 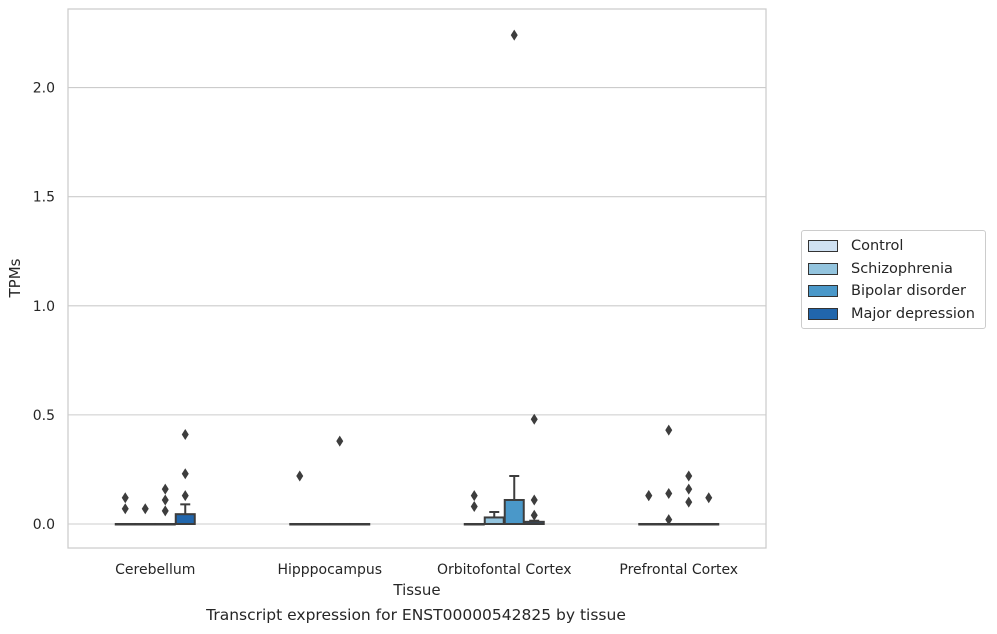 What do you see at coordinates (329, 570) in the screenshot?
I see `x-tick-label: Hipppocampus` at bounding box center [329, 570].